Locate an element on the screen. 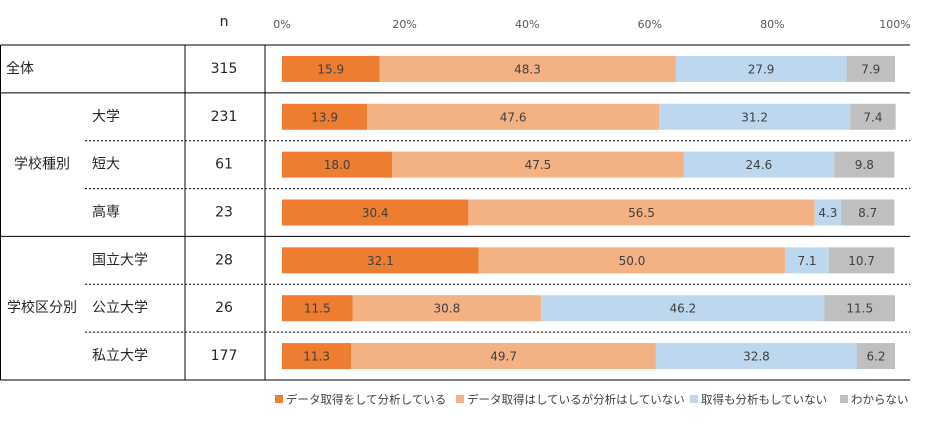 The image size is (940, 429). x-tick-label: 0% is located at coordinates (281, 24).